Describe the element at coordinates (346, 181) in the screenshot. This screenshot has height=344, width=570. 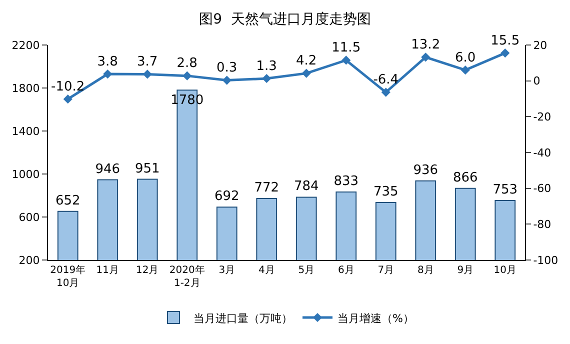
I see `data-label: 833` at that location.